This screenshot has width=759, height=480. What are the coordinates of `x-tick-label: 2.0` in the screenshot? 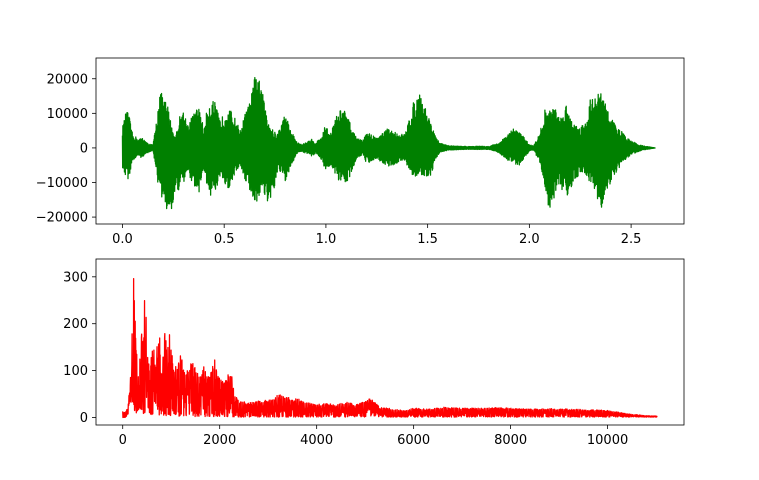 It's located at (529, 239).